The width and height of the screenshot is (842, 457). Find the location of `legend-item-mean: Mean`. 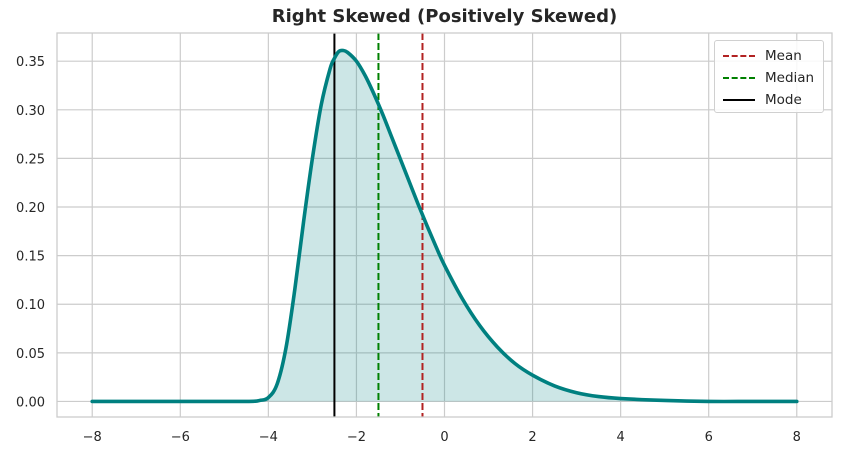

legend-item-mean: Mean is located at coordinates (773, 56).